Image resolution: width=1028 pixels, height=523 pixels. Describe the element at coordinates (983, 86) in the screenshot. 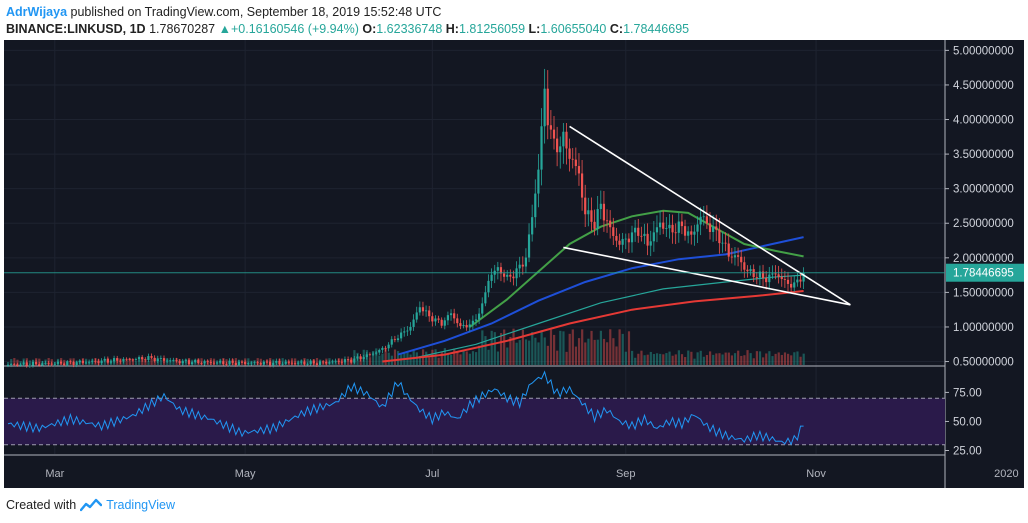

I see `price-tick-label: 4.50000000` at that location.